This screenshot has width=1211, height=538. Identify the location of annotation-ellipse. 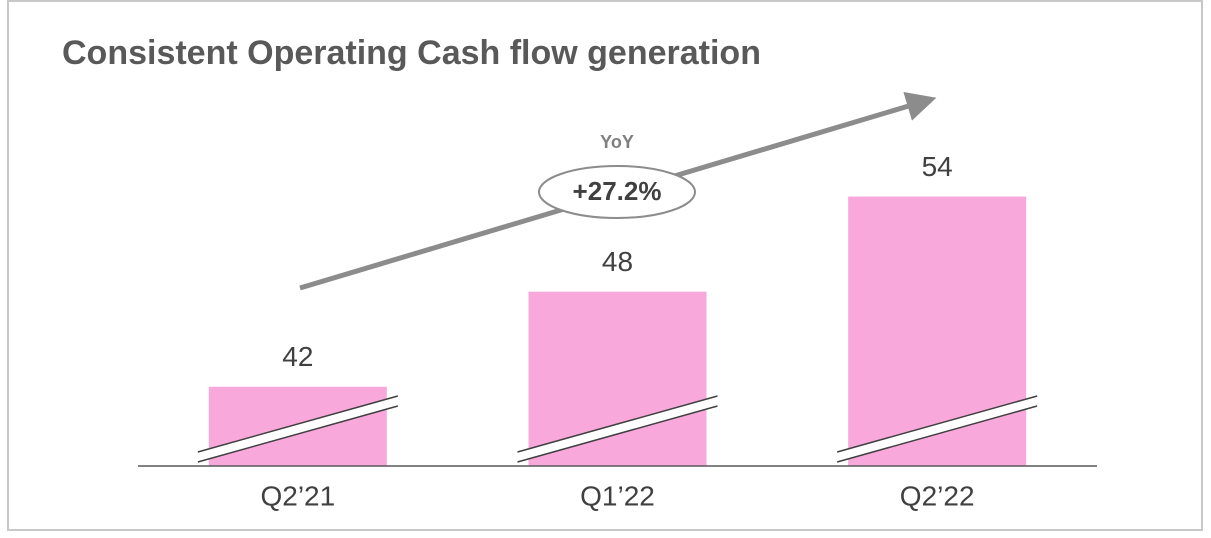
(617, 192).